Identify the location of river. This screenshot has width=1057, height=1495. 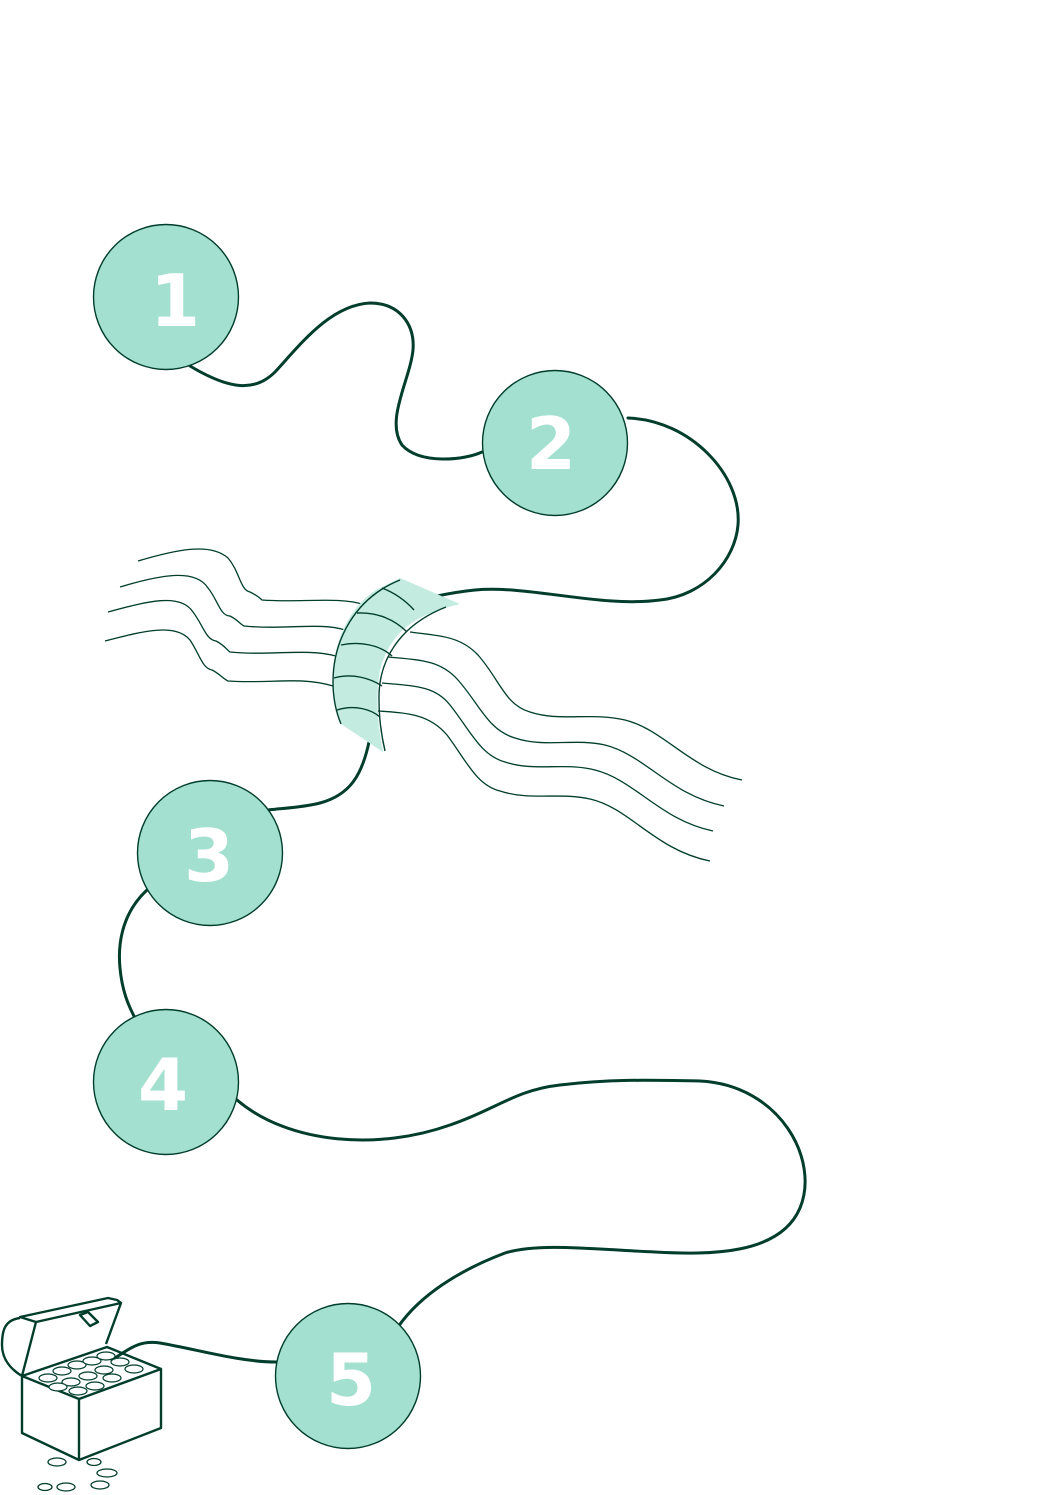
(423, 705).